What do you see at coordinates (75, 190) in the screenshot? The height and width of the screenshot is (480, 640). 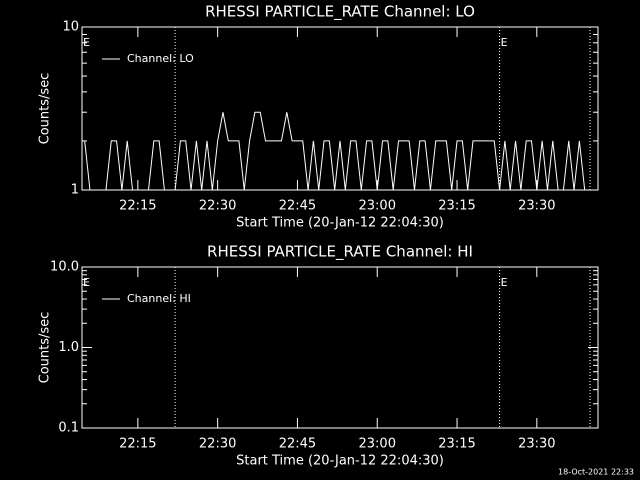 I see `y-tick-label: 1` at bounding box center [75, 190].